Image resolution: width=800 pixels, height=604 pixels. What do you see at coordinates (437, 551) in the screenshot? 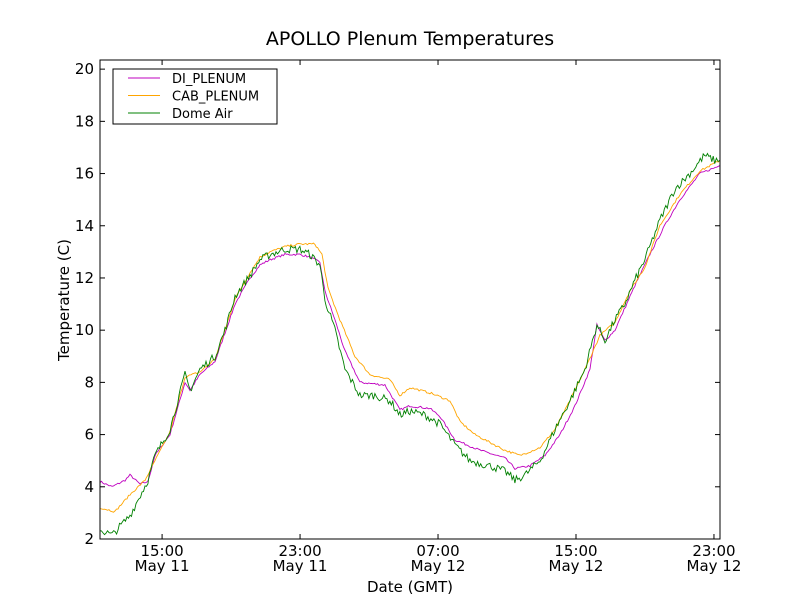
I see `x-tick-label: 07:00` at bounding box center [437, 551].